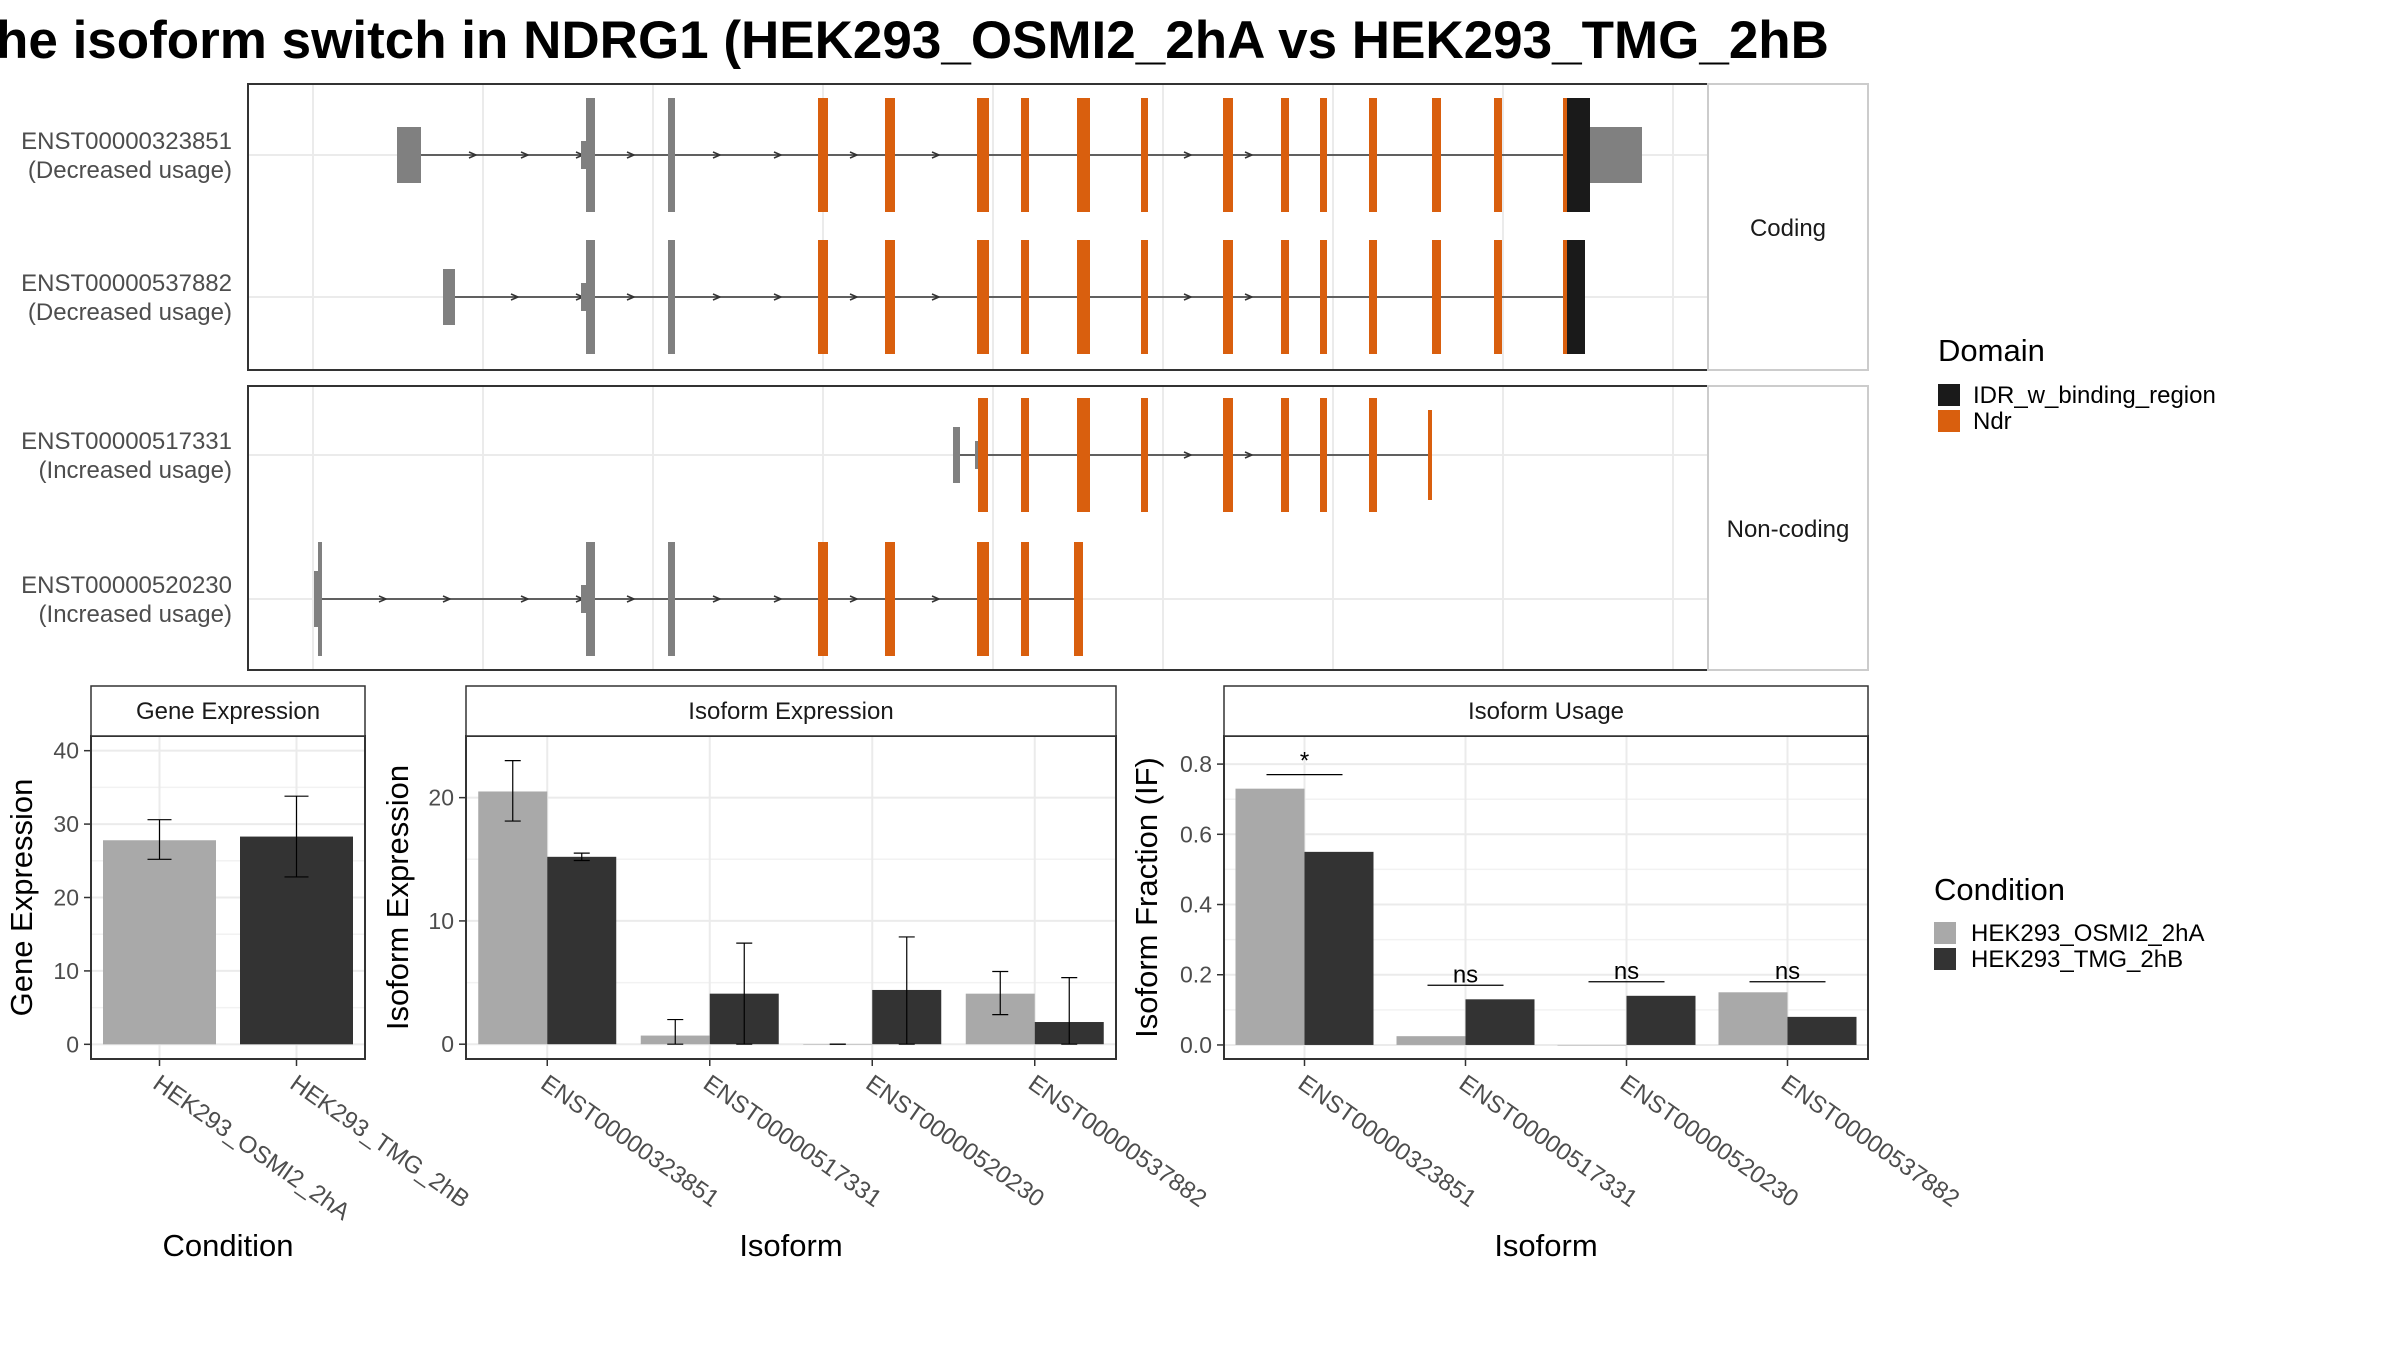 This screenshot has height=1350, width=2400. I want to click on y-tick-label: 0.0, so click(1196, 1045).